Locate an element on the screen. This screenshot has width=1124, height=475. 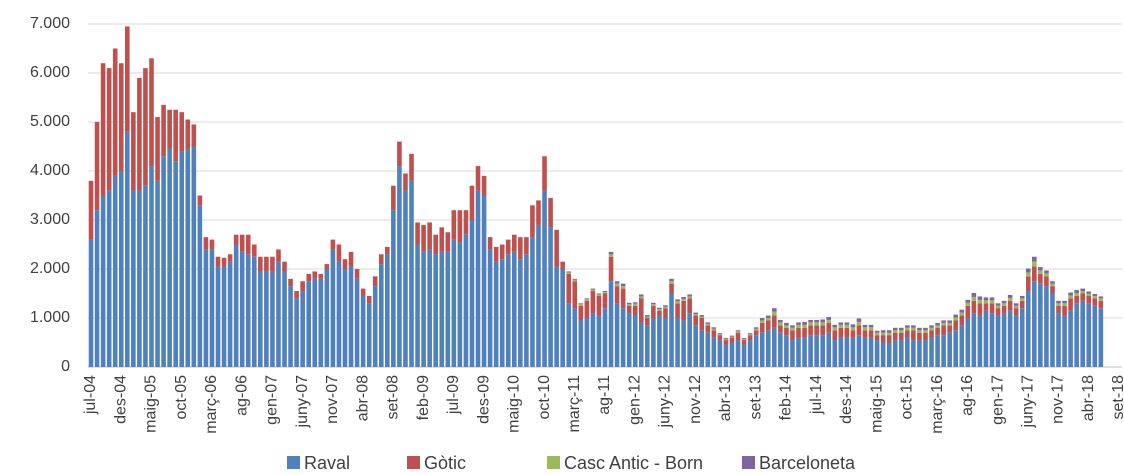
x-tick-label: gen-17 is located at coordinates (997, 400).